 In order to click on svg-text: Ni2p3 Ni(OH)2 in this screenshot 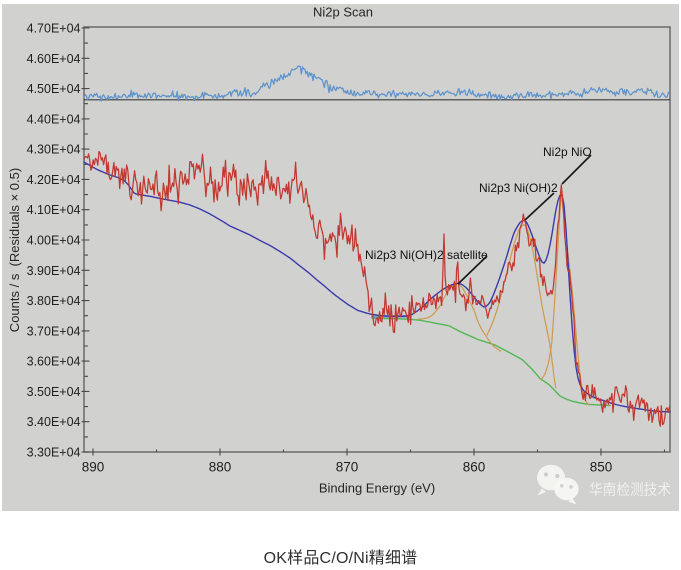, I will do `click(518, 188)`.